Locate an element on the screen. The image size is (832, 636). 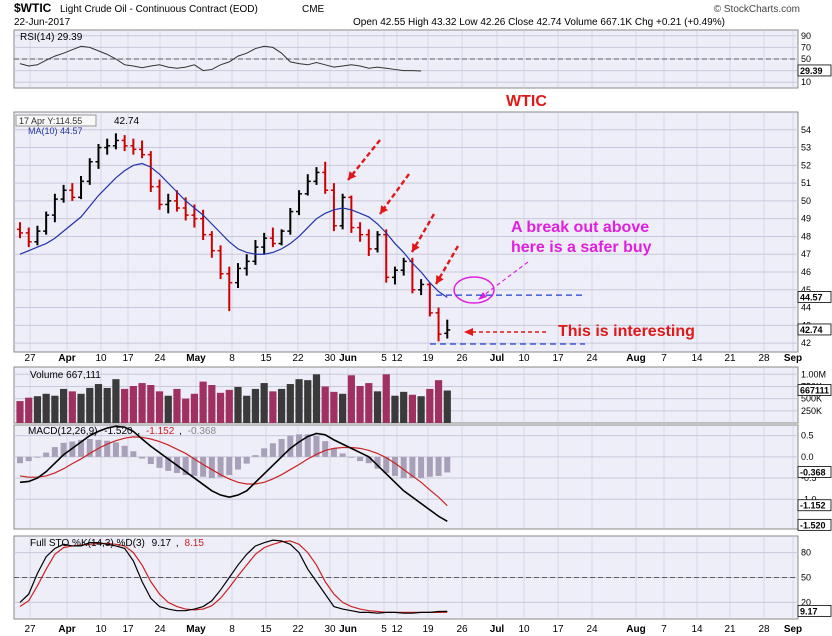
rsi-line is located at coordinates (220, 58).